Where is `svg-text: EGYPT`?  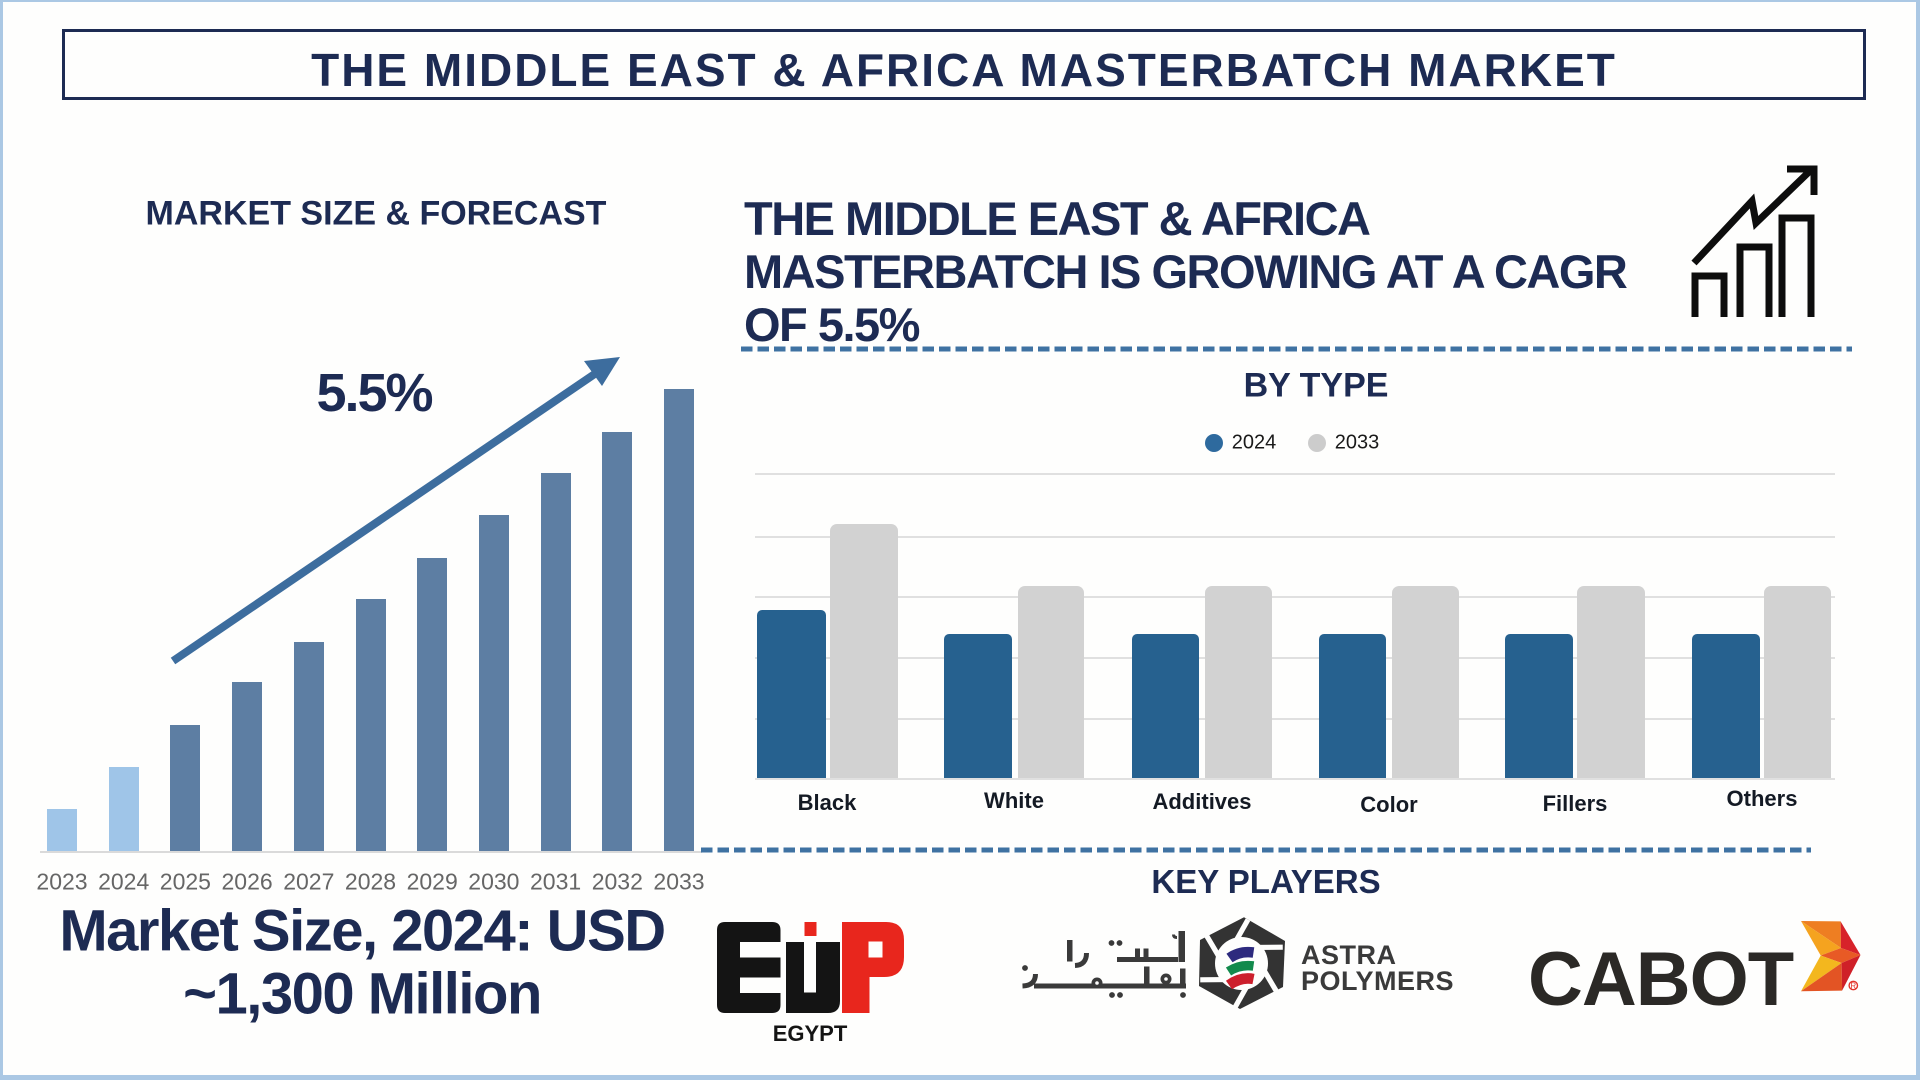 svg-text: EGYPT is located at coordinates (810, 1033).